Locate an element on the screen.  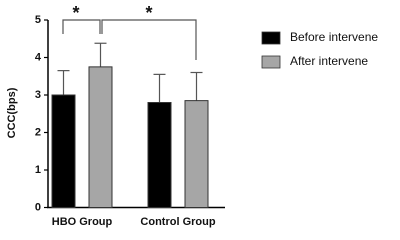
y-tick-label: 3 is located at coordinates (38, 95).